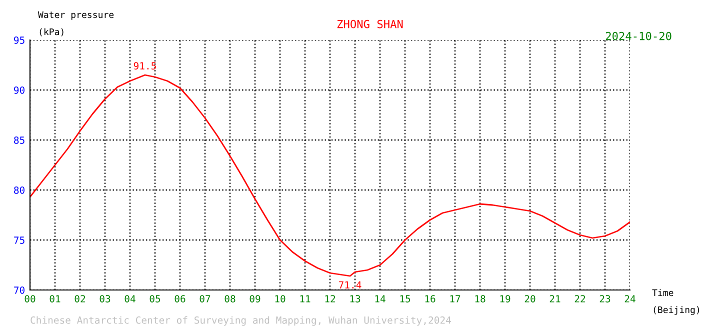 The height and width of the screenshot is (328, 710). Describe the element at coordinates (630, 298) in the screenshot. I see `x-tick-label: 24` at that location.